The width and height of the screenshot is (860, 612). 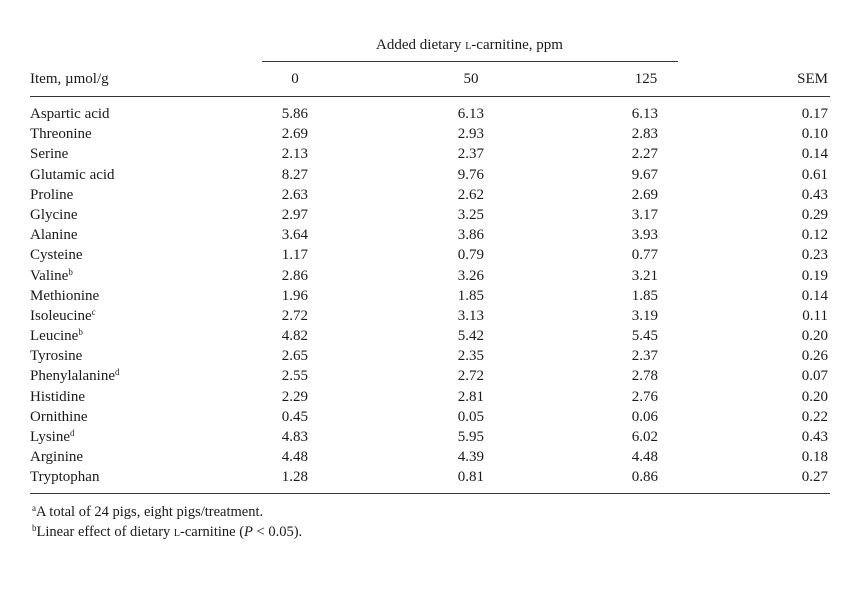 I want to click on row-item-label: Proline, so click(x=52, y=194).